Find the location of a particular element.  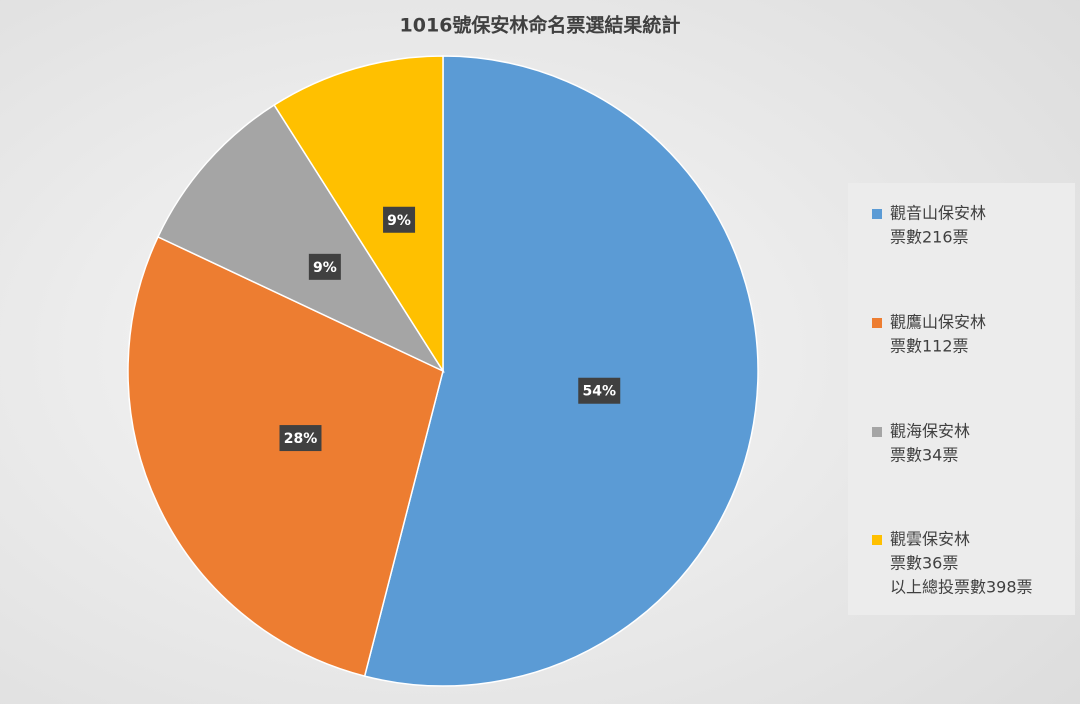

data-label: 28% is located at coordinates (301, 439).